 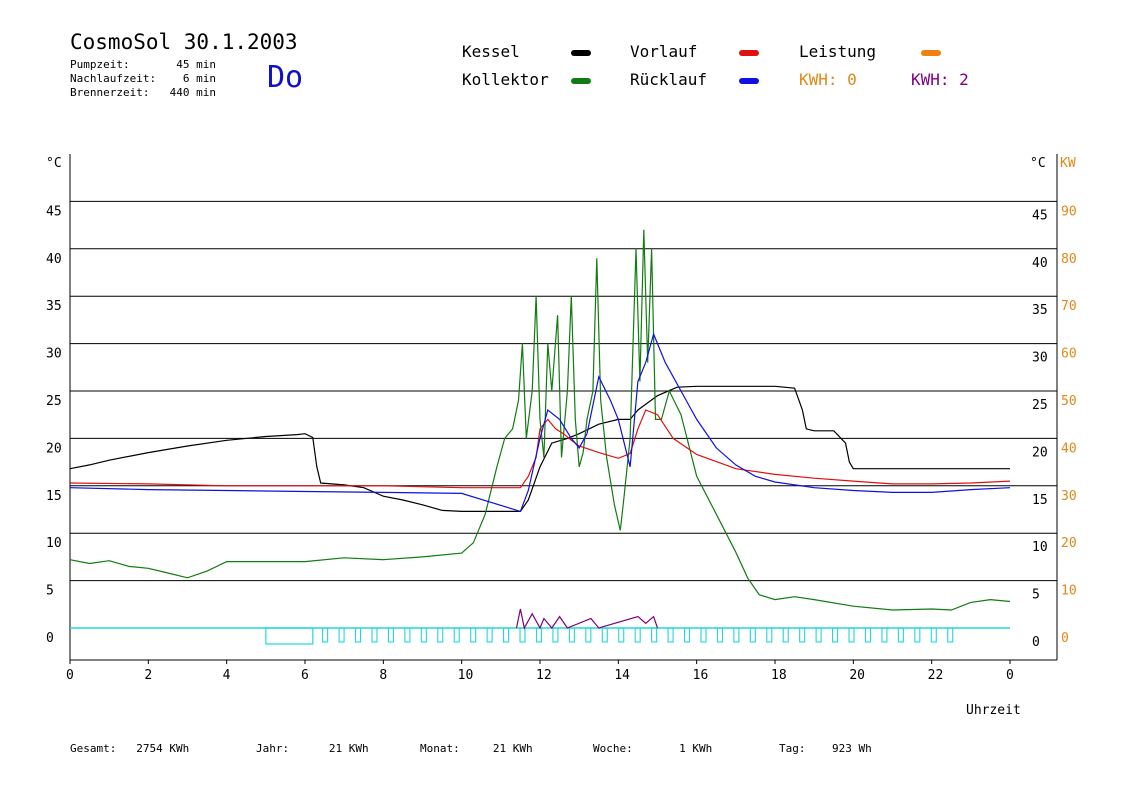 I want to click on x-tick-label: 20, so click(x=857, y=675).